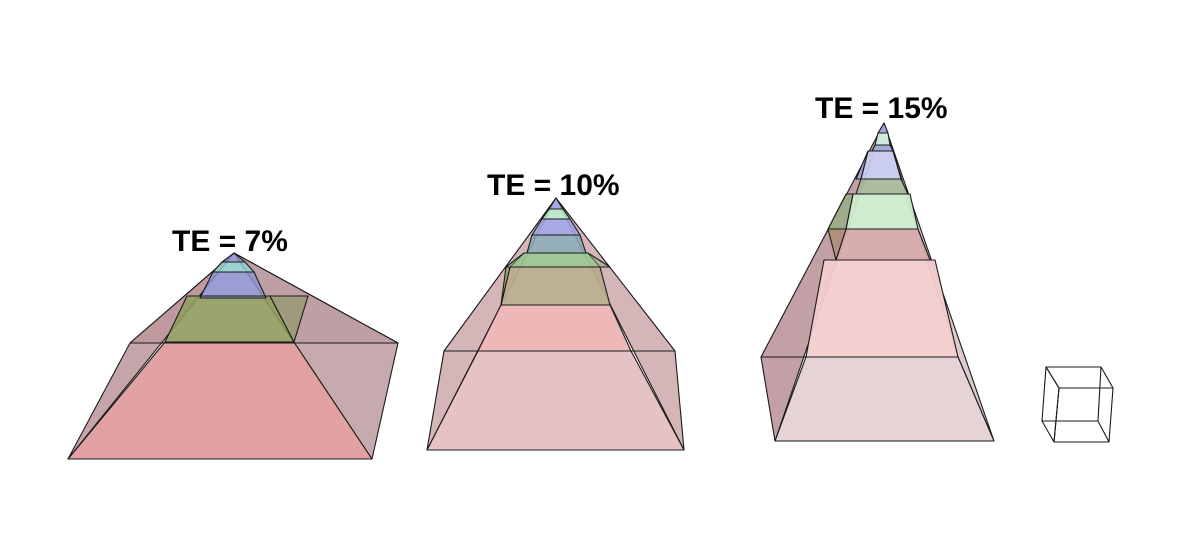 The image size is (1201, 545). Describe the element at coordinates (558, 260) in the screenshot. I see `pyramid-te-10-tier-4-sides` at that location.